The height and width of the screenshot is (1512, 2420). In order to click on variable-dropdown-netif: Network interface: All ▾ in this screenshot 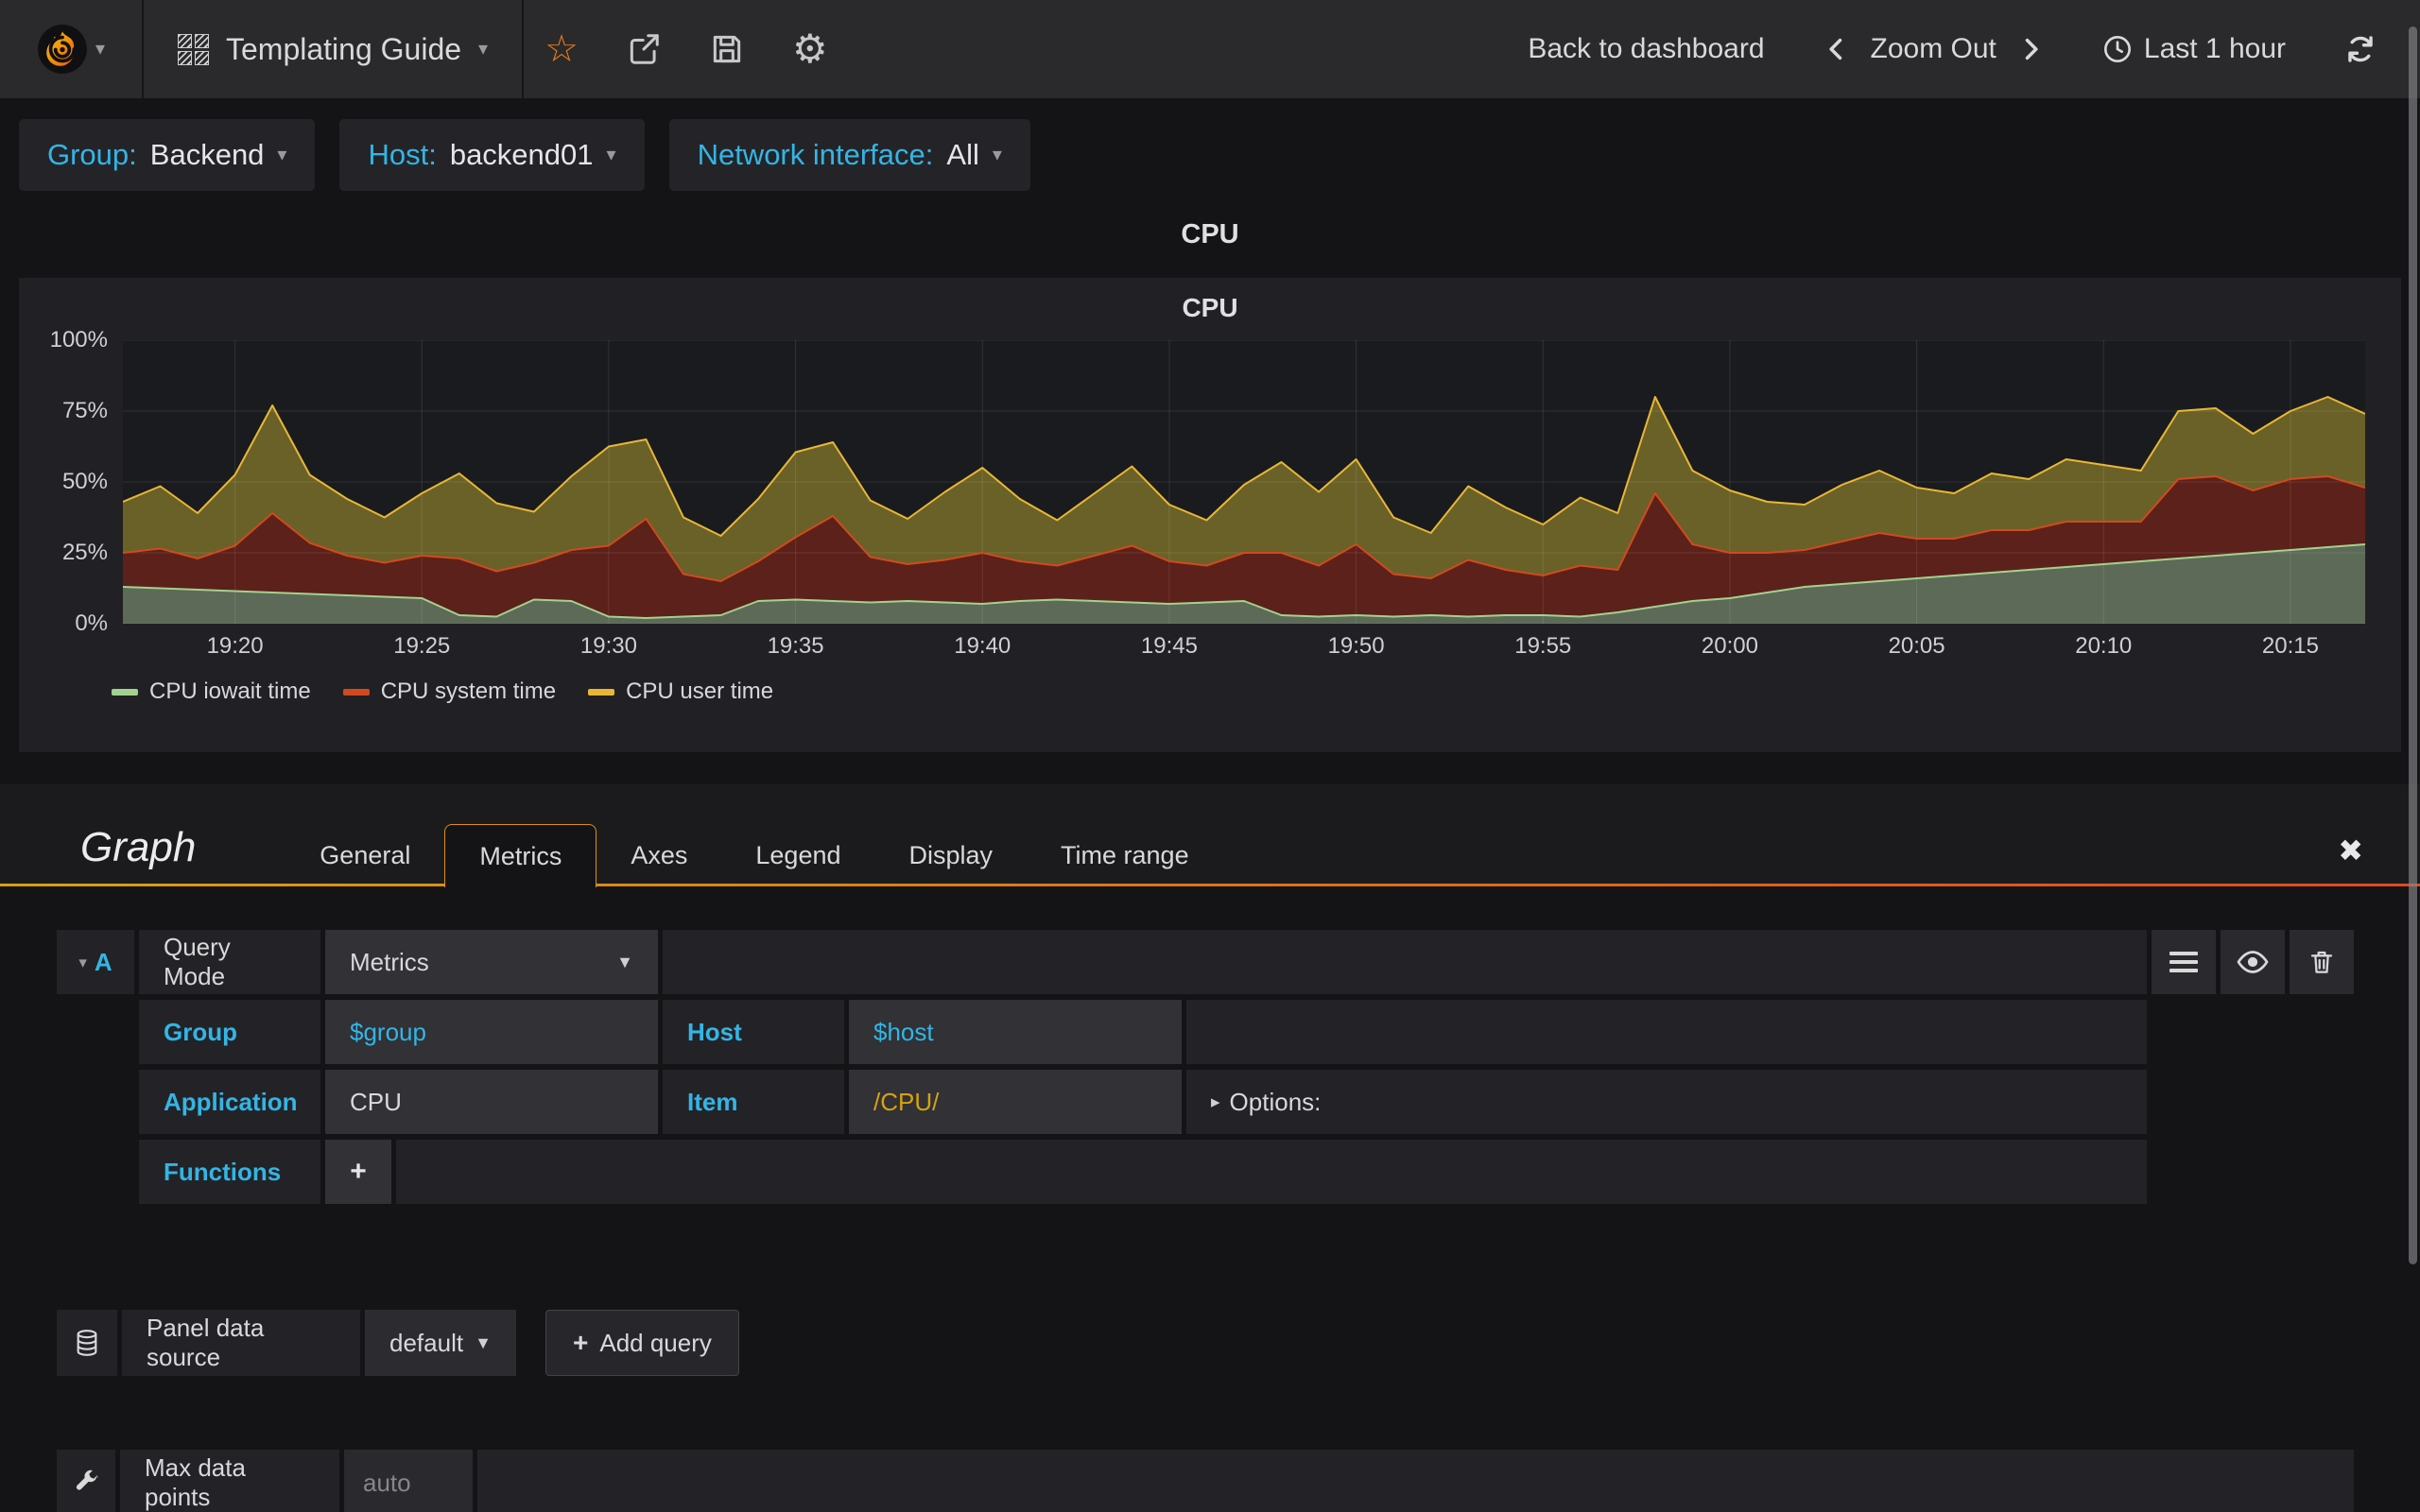, I will do `click(849, 155)`.